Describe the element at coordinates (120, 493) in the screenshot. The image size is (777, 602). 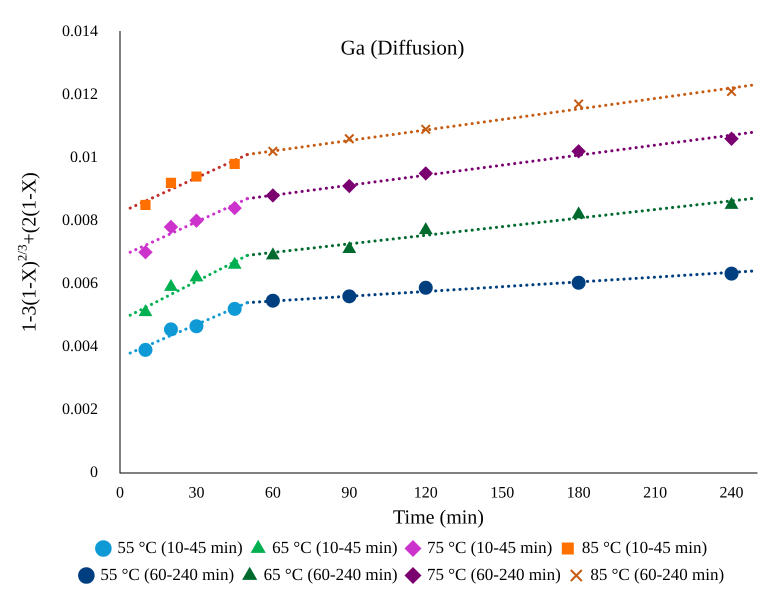
I see `x-tick-label: 0` at that location.